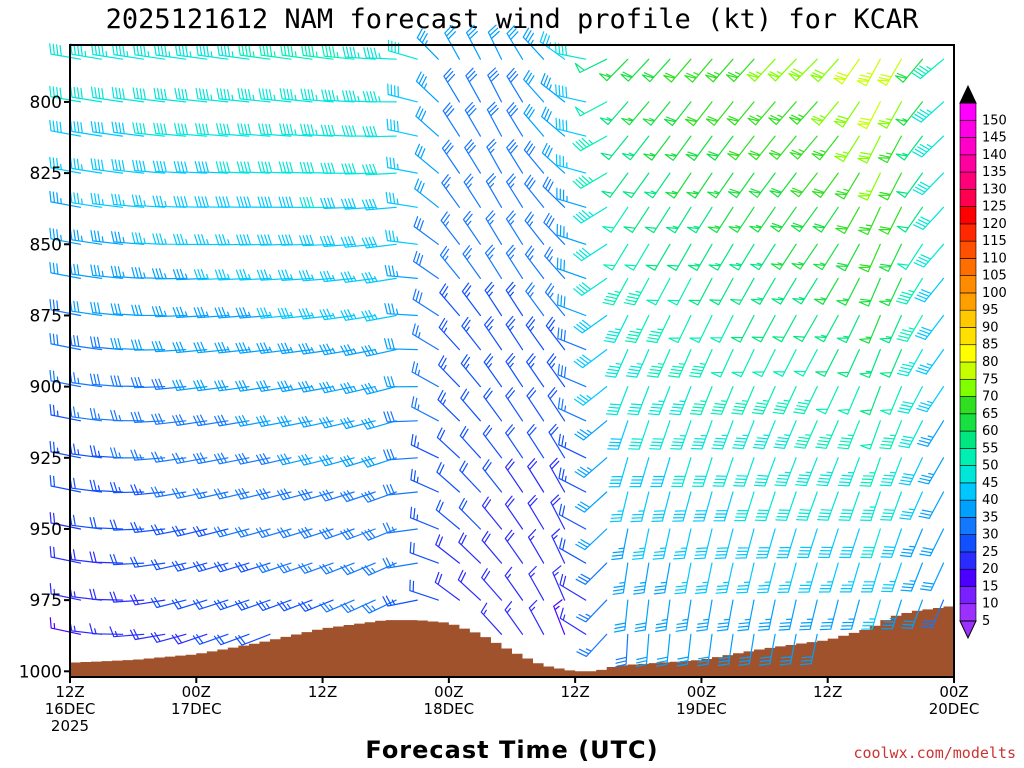  What do you see at coordinates (968, 94) in the screenshot?
I see `colorbar-top-arrow` at bounding box center [968, 94].